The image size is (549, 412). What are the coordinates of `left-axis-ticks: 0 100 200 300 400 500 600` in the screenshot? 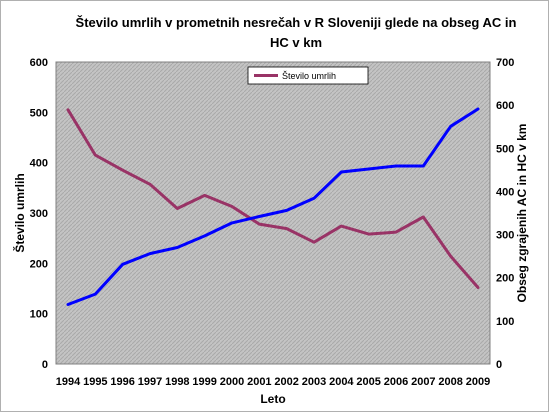 It's located at (39, 214).